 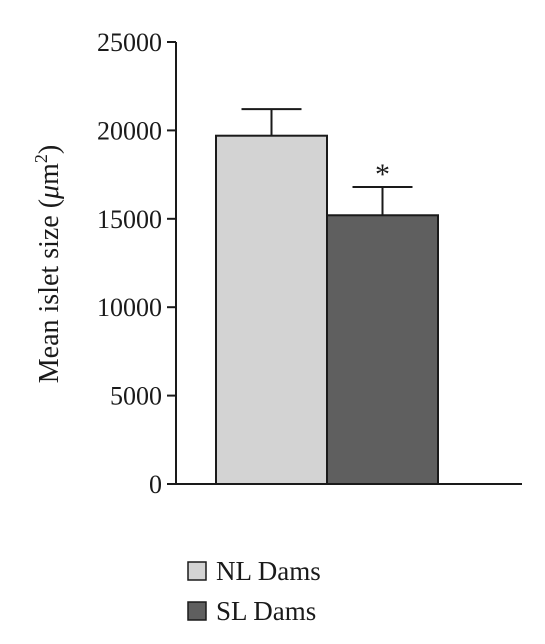 What do you see at coordinates (254, 591) in the screenshot?
I see `legend: NL Dams SL Dams` at bounding box center [254, 591].